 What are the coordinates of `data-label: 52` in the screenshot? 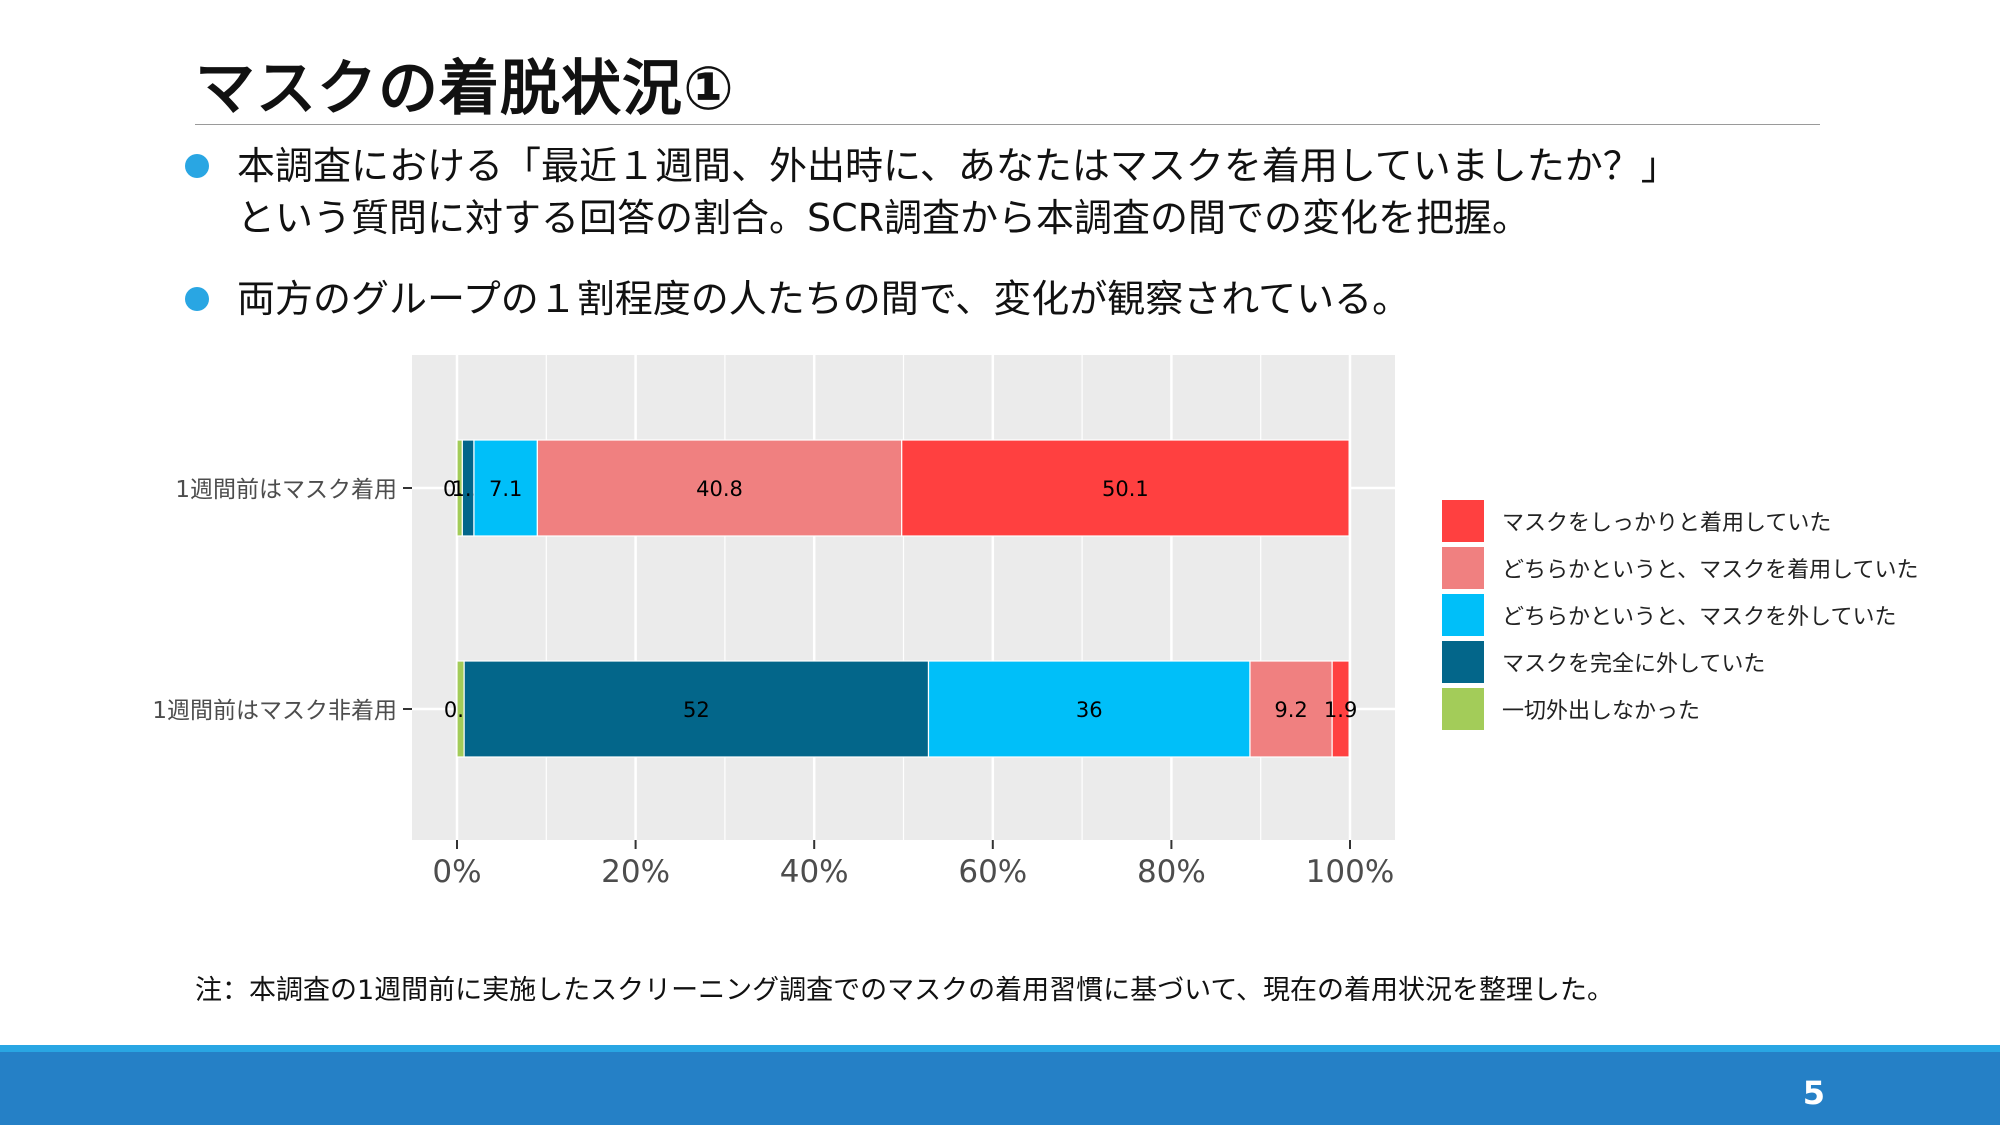 It's located at (696, 710).